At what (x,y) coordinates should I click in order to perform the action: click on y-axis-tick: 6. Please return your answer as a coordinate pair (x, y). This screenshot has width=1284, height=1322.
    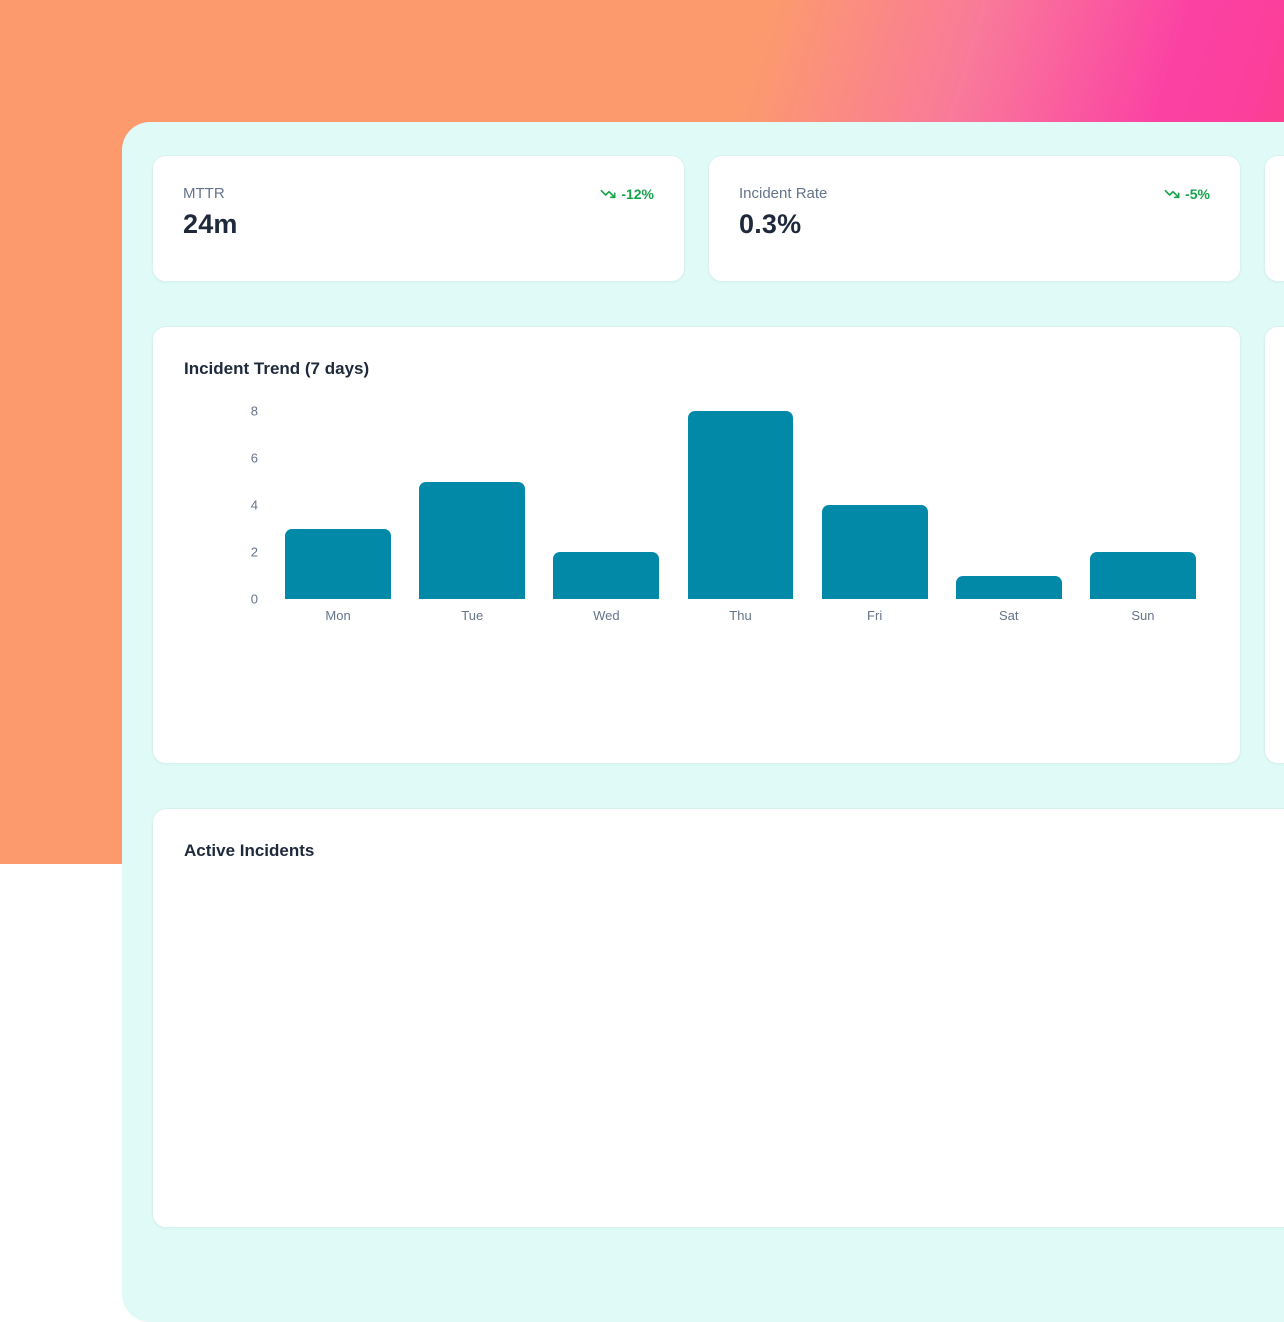
    Looking at the image, I should click on (254, 458).